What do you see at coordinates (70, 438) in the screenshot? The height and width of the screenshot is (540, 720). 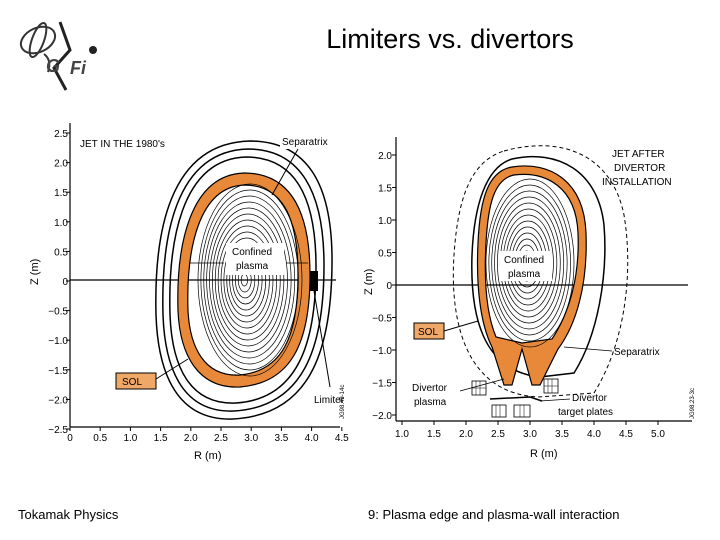 I see `x-tick-label: 0` at bounding box center [70, 438].